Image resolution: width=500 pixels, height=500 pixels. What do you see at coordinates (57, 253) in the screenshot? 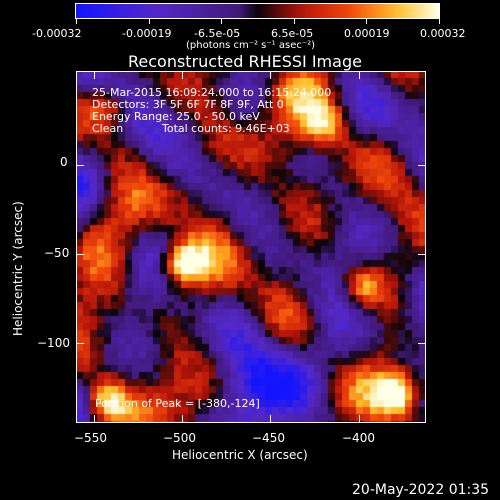
I see `y-tick-label: −50` at bounding box center [57, 253].